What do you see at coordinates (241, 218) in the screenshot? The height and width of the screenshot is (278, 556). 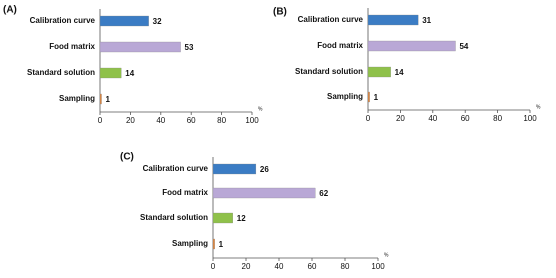 I see `value-label: 12` at bounding box center [241, 218].